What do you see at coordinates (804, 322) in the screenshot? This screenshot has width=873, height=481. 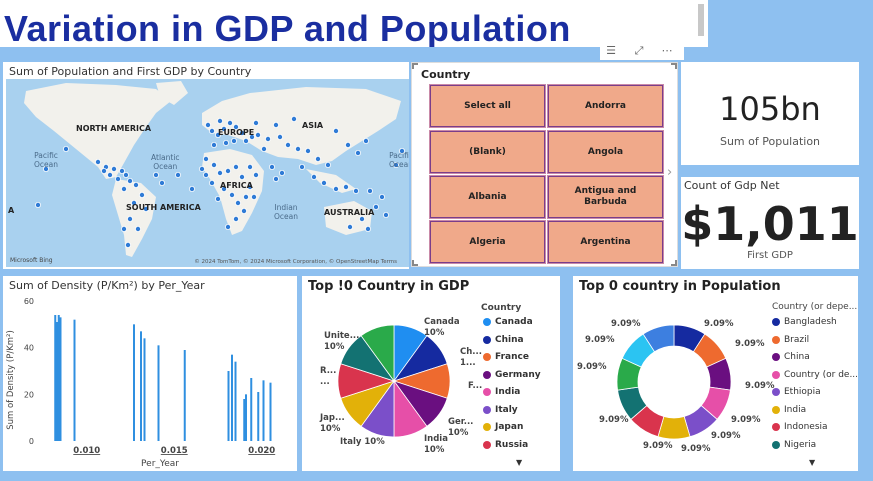 I see `donut-legend-item: Bangladesh` at bounding box center [804, 322].